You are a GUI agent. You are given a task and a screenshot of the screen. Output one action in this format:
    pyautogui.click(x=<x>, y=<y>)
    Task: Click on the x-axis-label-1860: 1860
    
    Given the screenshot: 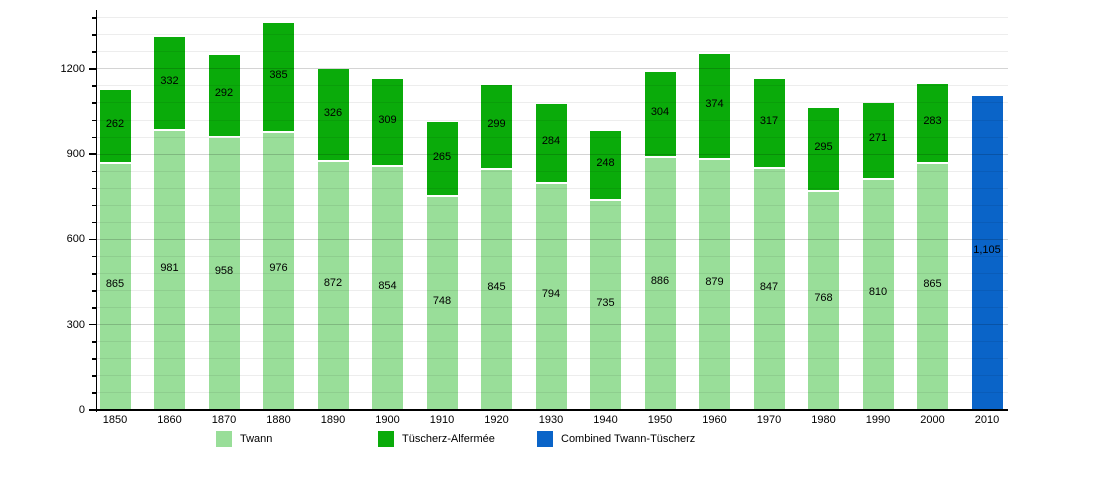 What is the action you would take?
    pyautogui.click(x=169, y=420)
    